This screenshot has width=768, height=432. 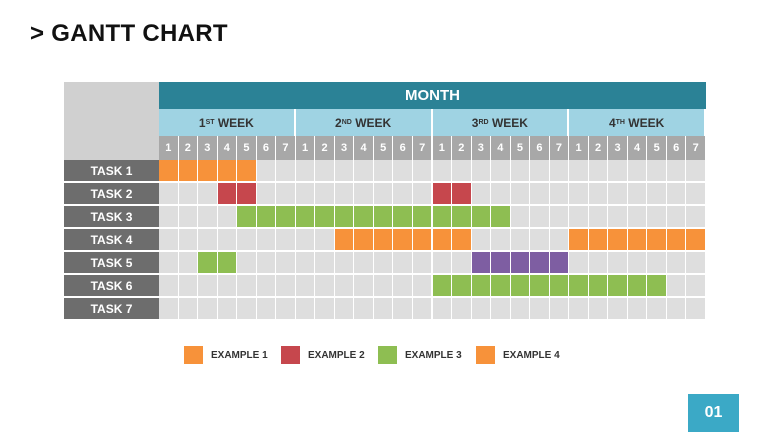 I want to click on day-header: 4, so click(x=227, y=148).